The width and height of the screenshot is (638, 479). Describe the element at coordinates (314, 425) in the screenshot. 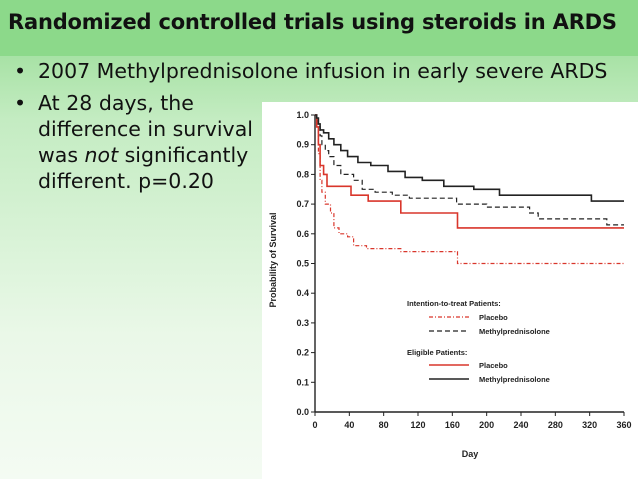

I see `x-tick-label: 0` at that location.